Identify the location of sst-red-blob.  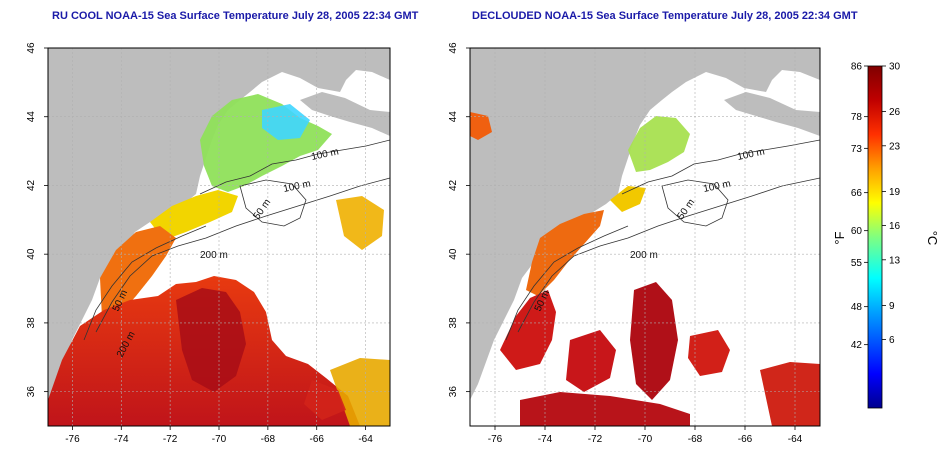
(325, 400).